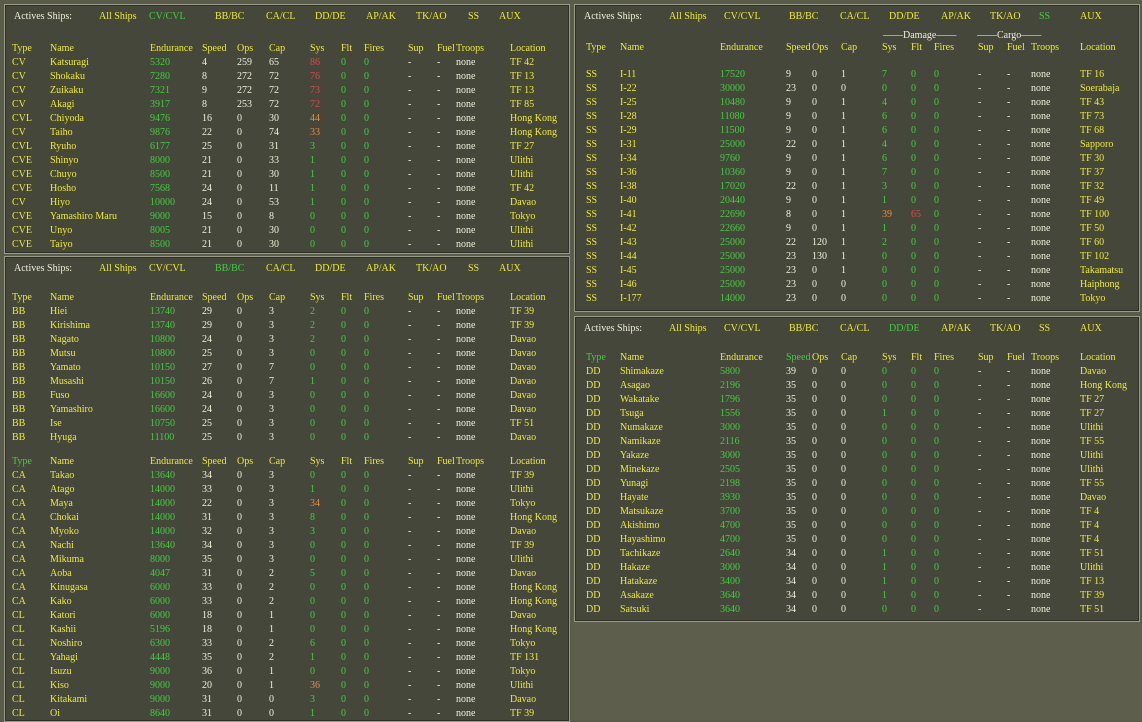 Image resolution: width=1142 pixels, height=722 pixels. I want to click on ship-row: CL Yahagi 4448 35 0 2 1 0 0 - - none TF 131, so click(287, 659).